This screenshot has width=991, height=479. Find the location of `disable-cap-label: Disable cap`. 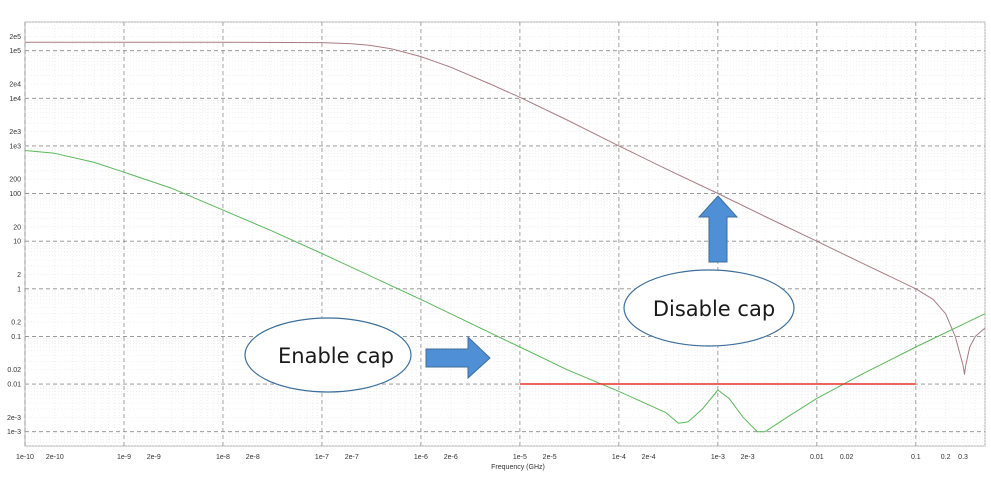

disable-cap-label: Disable cap is located at coordinates (714, 309).